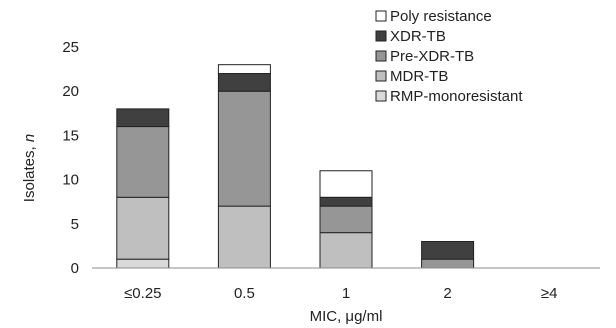 The height and width of the screenshot is (328, 616). What do you see at coordinates (70, 47) in the screenshot?
I see `y-tick-label: 25` at bounding box center [70, 47].